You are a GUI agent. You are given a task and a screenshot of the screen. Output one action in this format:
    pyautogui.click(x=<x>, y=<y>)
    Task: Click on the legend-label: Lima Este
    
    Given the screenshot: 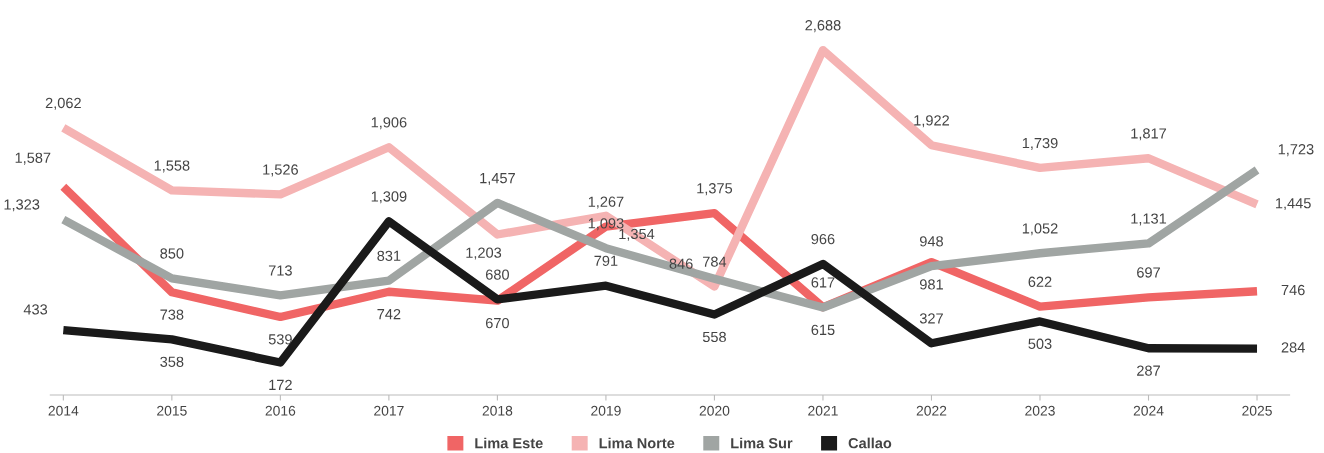 What is the action you would take?
    pyautogui.click(x=509, y=443)
    